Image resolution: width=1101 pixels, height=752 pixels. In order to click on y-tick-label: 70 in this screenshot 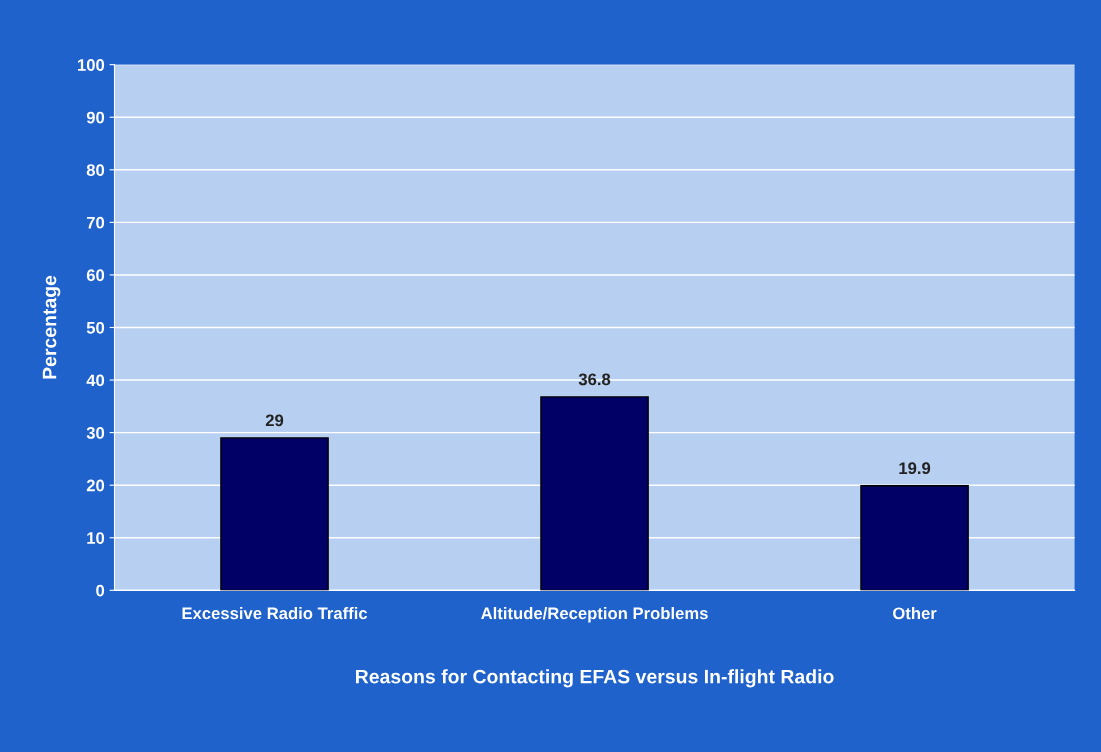, I will do `click(95, 222)`.